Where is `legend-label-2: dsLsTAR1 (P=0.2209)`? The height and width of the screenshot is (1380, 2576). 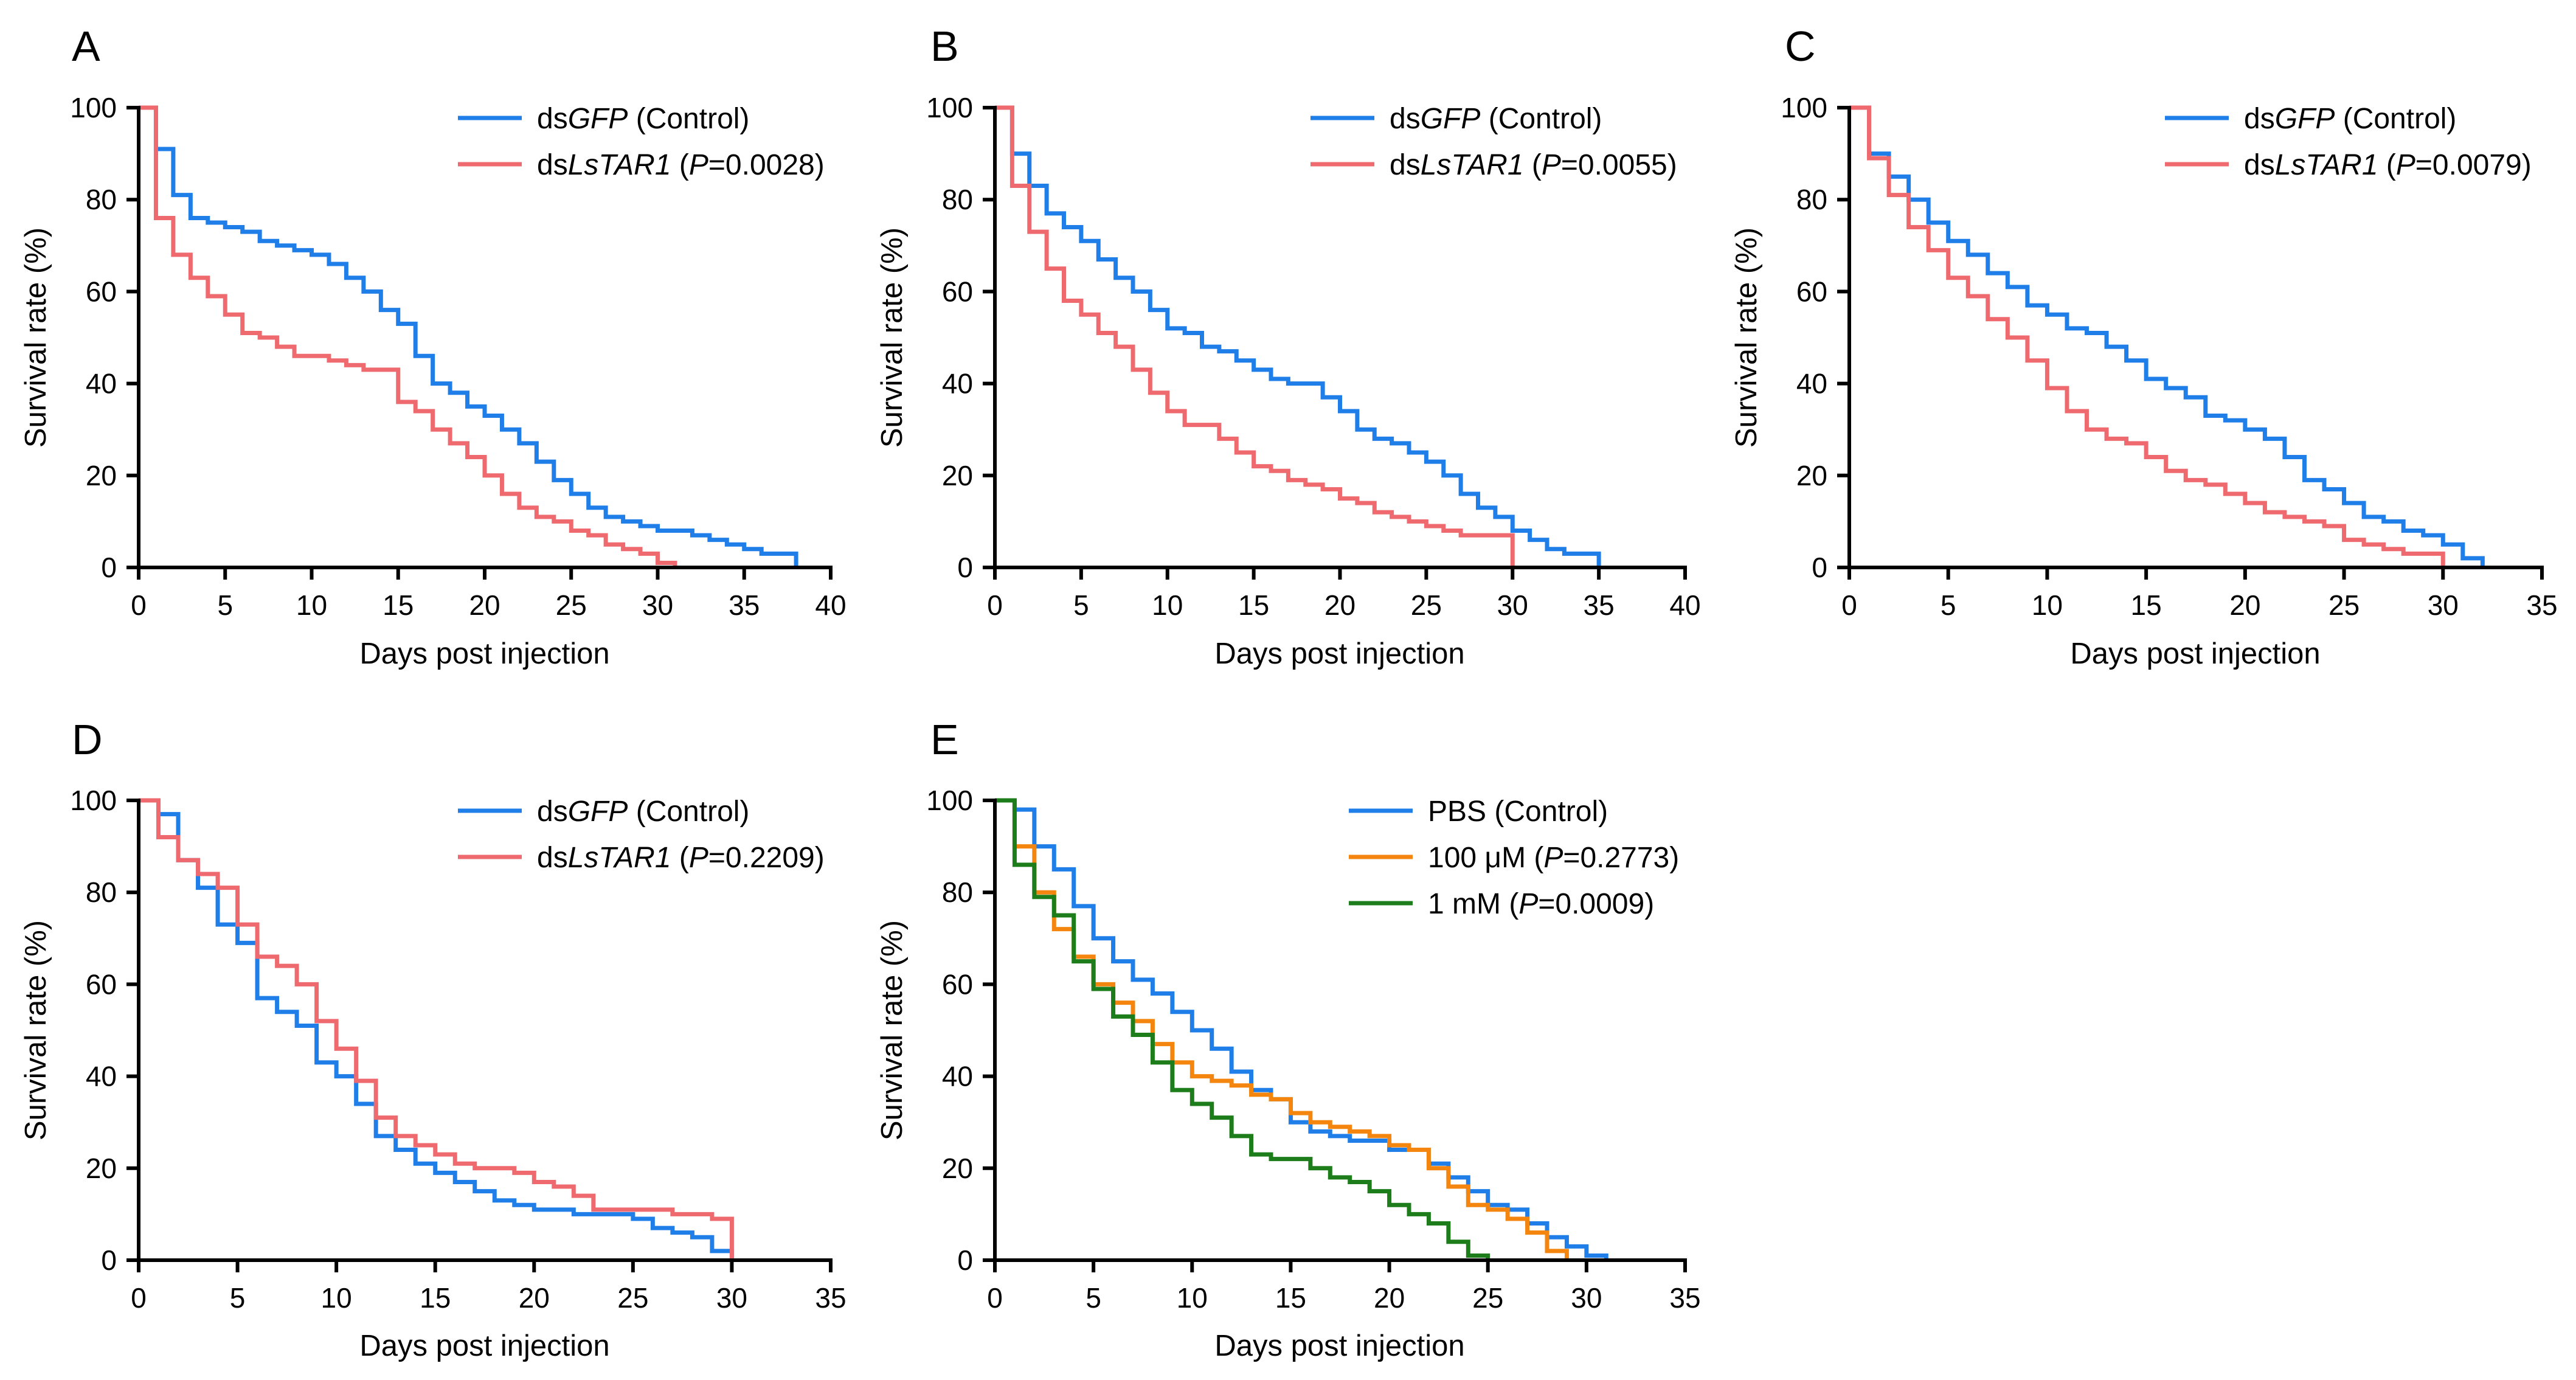
legend-label-2: dsLsTAR1 (P=0.2209) is located at coordinates (681, 858).